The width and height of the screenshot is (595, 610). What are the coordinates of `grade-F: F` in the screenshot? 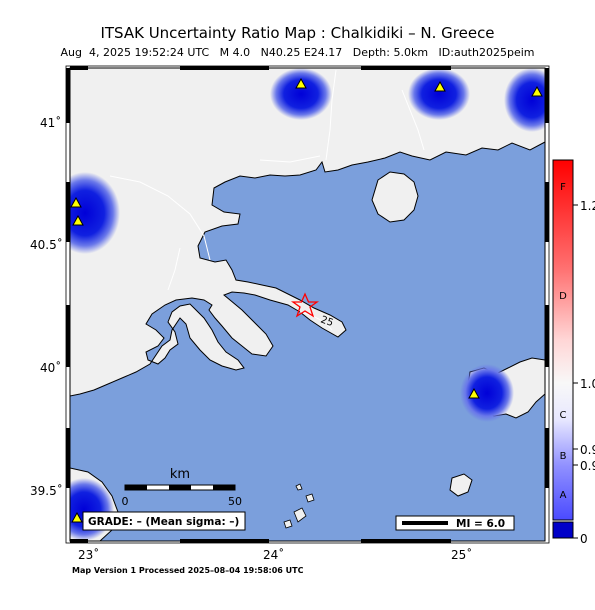 It's located at (563, 187).